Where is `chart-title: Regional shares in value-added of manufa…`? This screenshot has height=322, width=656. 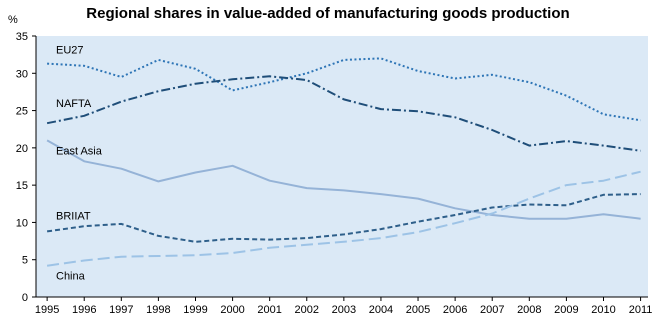 chart-title: Regional shares in value-added of manufa… is located at coordinates (328, 13).